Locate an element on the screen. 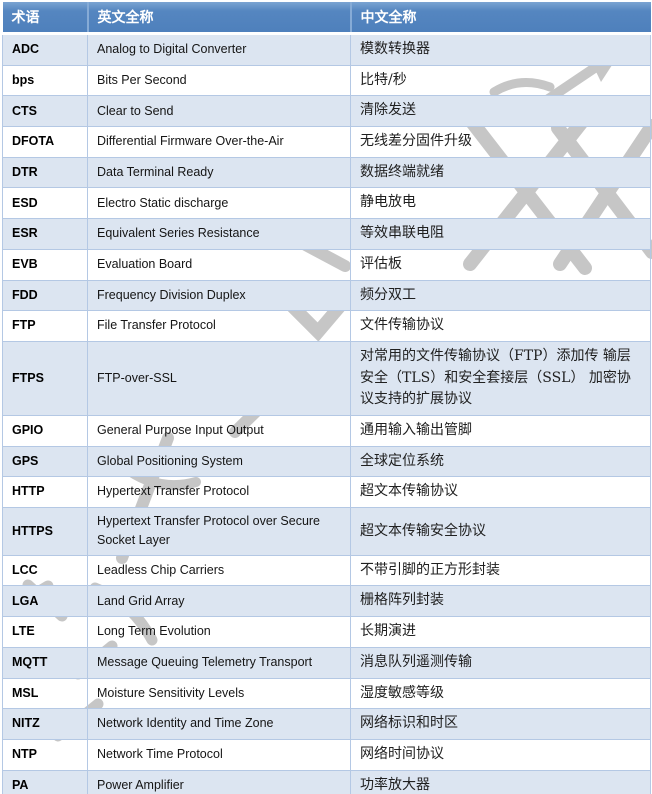 The height and width of the screenshot is (794, 652). english-cell: Evaluation Board is located at coordinates (219, 265).